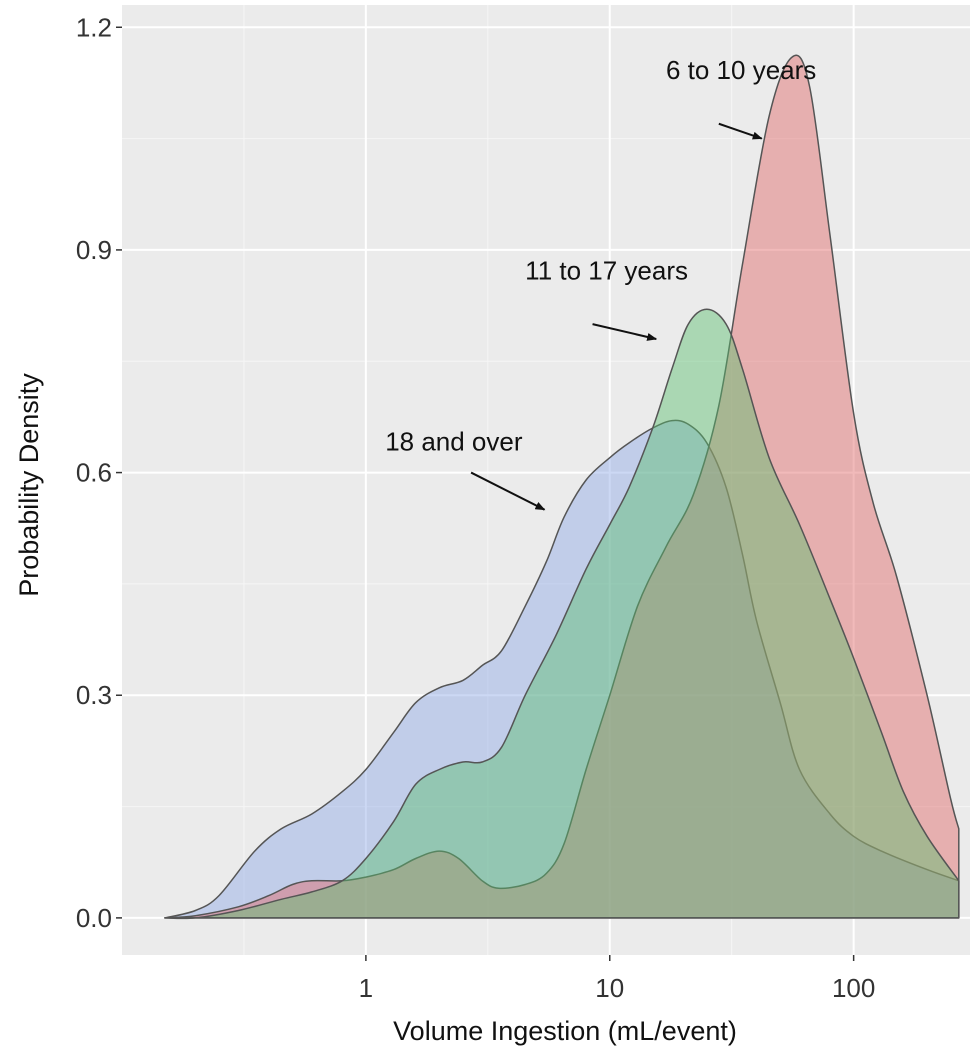 The image size is (973, 1049). What do you see at coordinates (94, 27) in the screenshot?
I see `y-tick-label: 1.2` at bounding box center [94, 27].